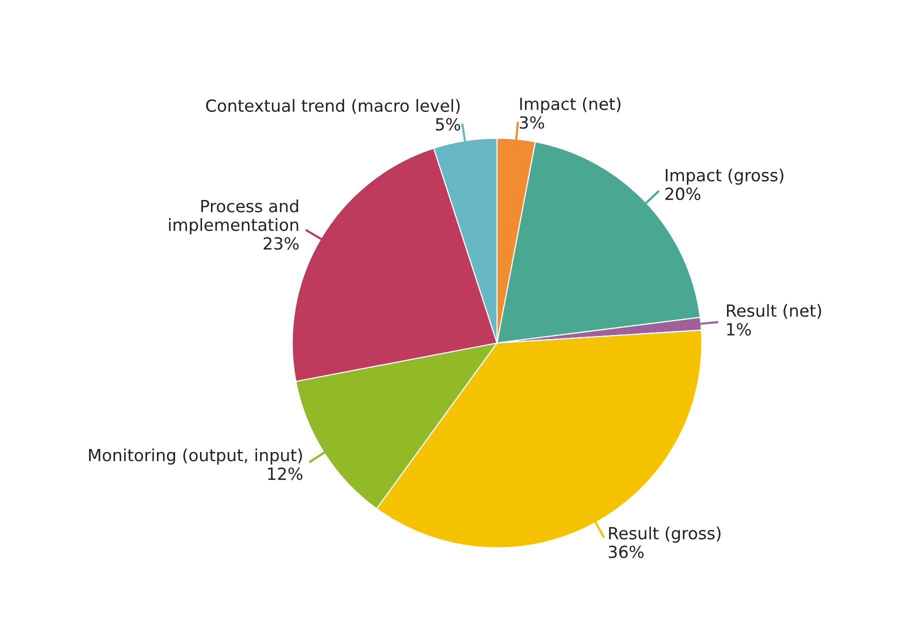 The width and height of the screenshot is (903, 628). I want to click on slice-label: Impact (net), so click(570, 105).